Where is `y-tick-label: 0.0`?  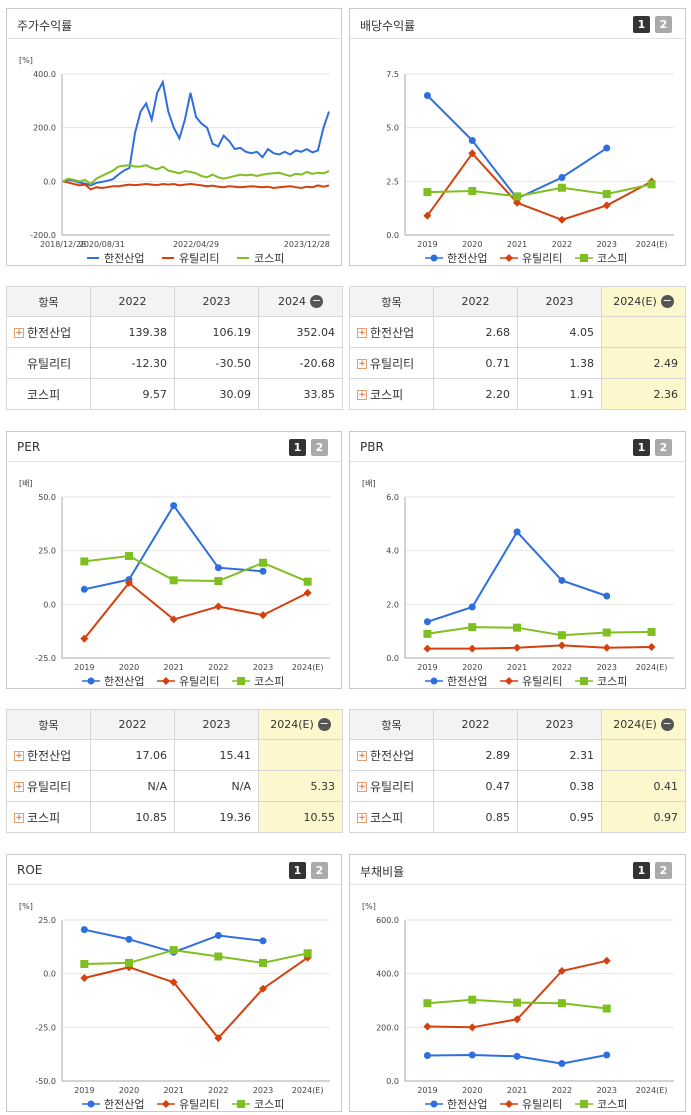 y-tick-label: 0.0 is located at coordinates (392, 658).